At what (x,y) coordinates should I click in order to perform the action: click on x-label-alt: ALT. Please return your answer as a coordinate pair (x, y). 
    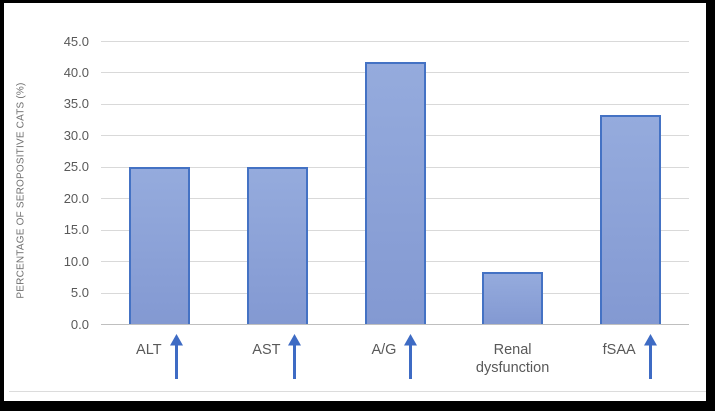
    Looking at the image, I should click on (160, 360).